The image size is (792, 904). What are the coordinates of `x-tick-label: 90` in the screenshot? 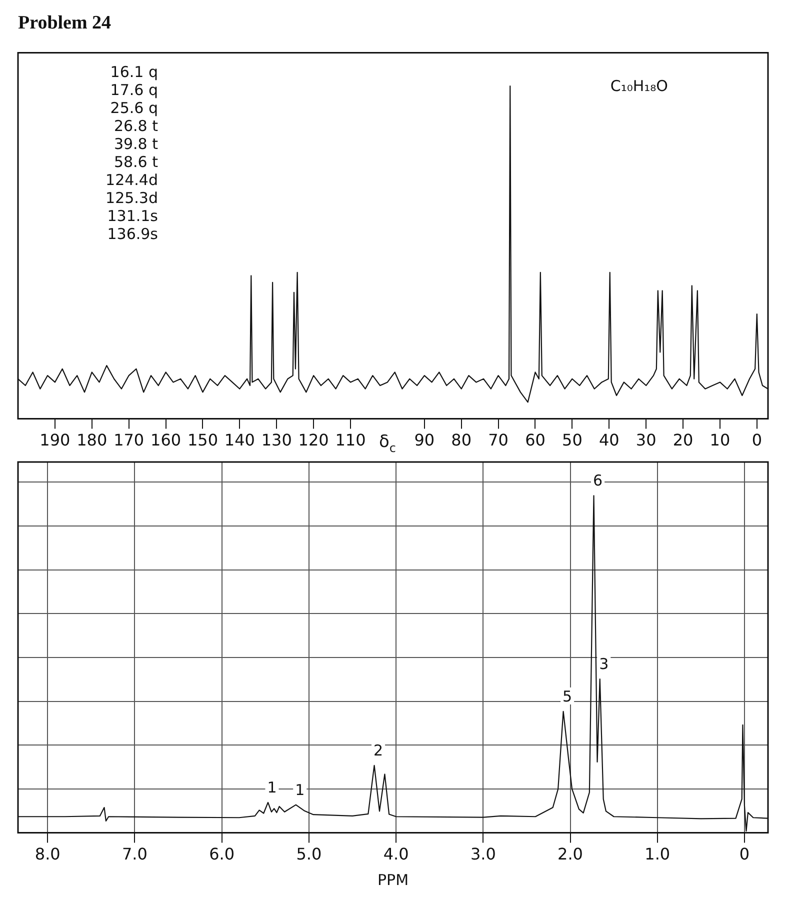 It's located at (424, 440).